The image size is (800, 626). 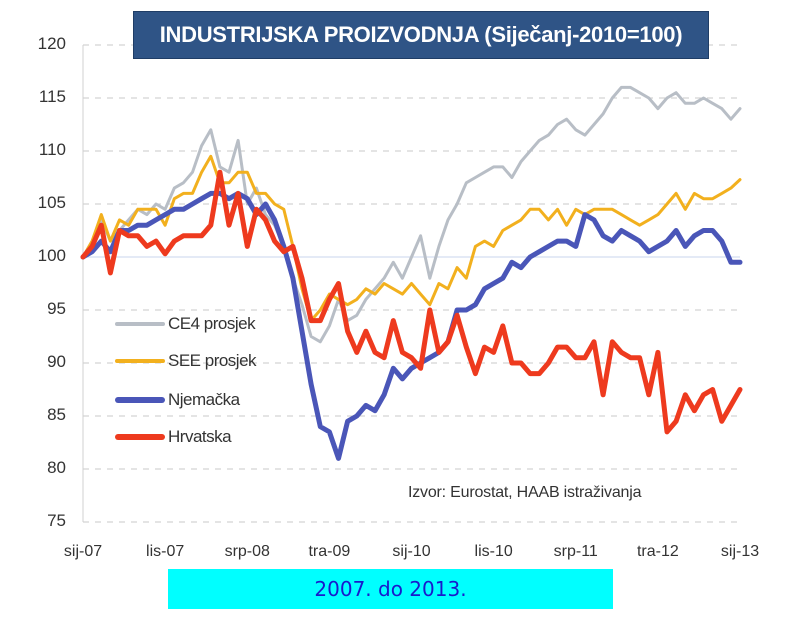 I want to click on y-tick-label: 85, so click(x=56, y=414).